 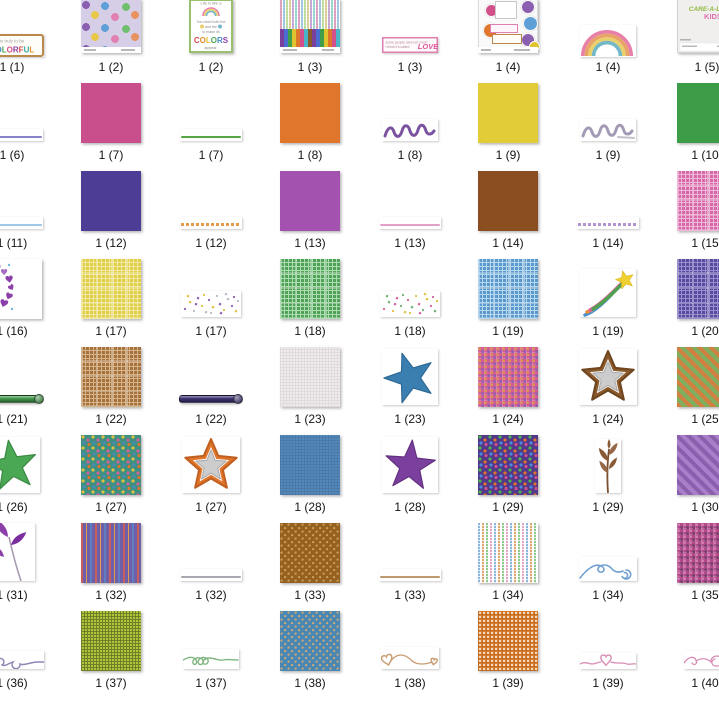 I want to click on file-item: 1 (40), so click(x=688, y=653).